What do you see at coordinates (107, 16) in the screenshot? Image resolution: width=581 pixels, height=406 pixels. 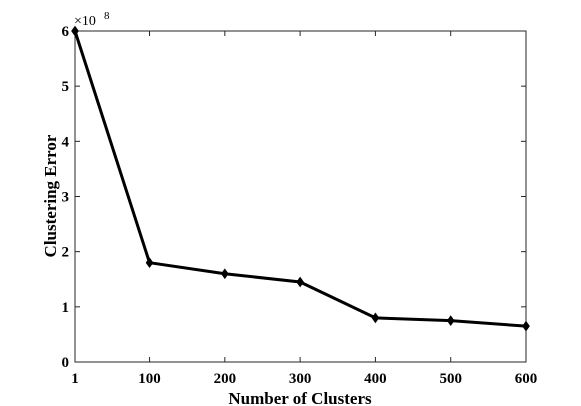 I see `y-multiplier-exponent: 8` at bounding box center [107, 16].